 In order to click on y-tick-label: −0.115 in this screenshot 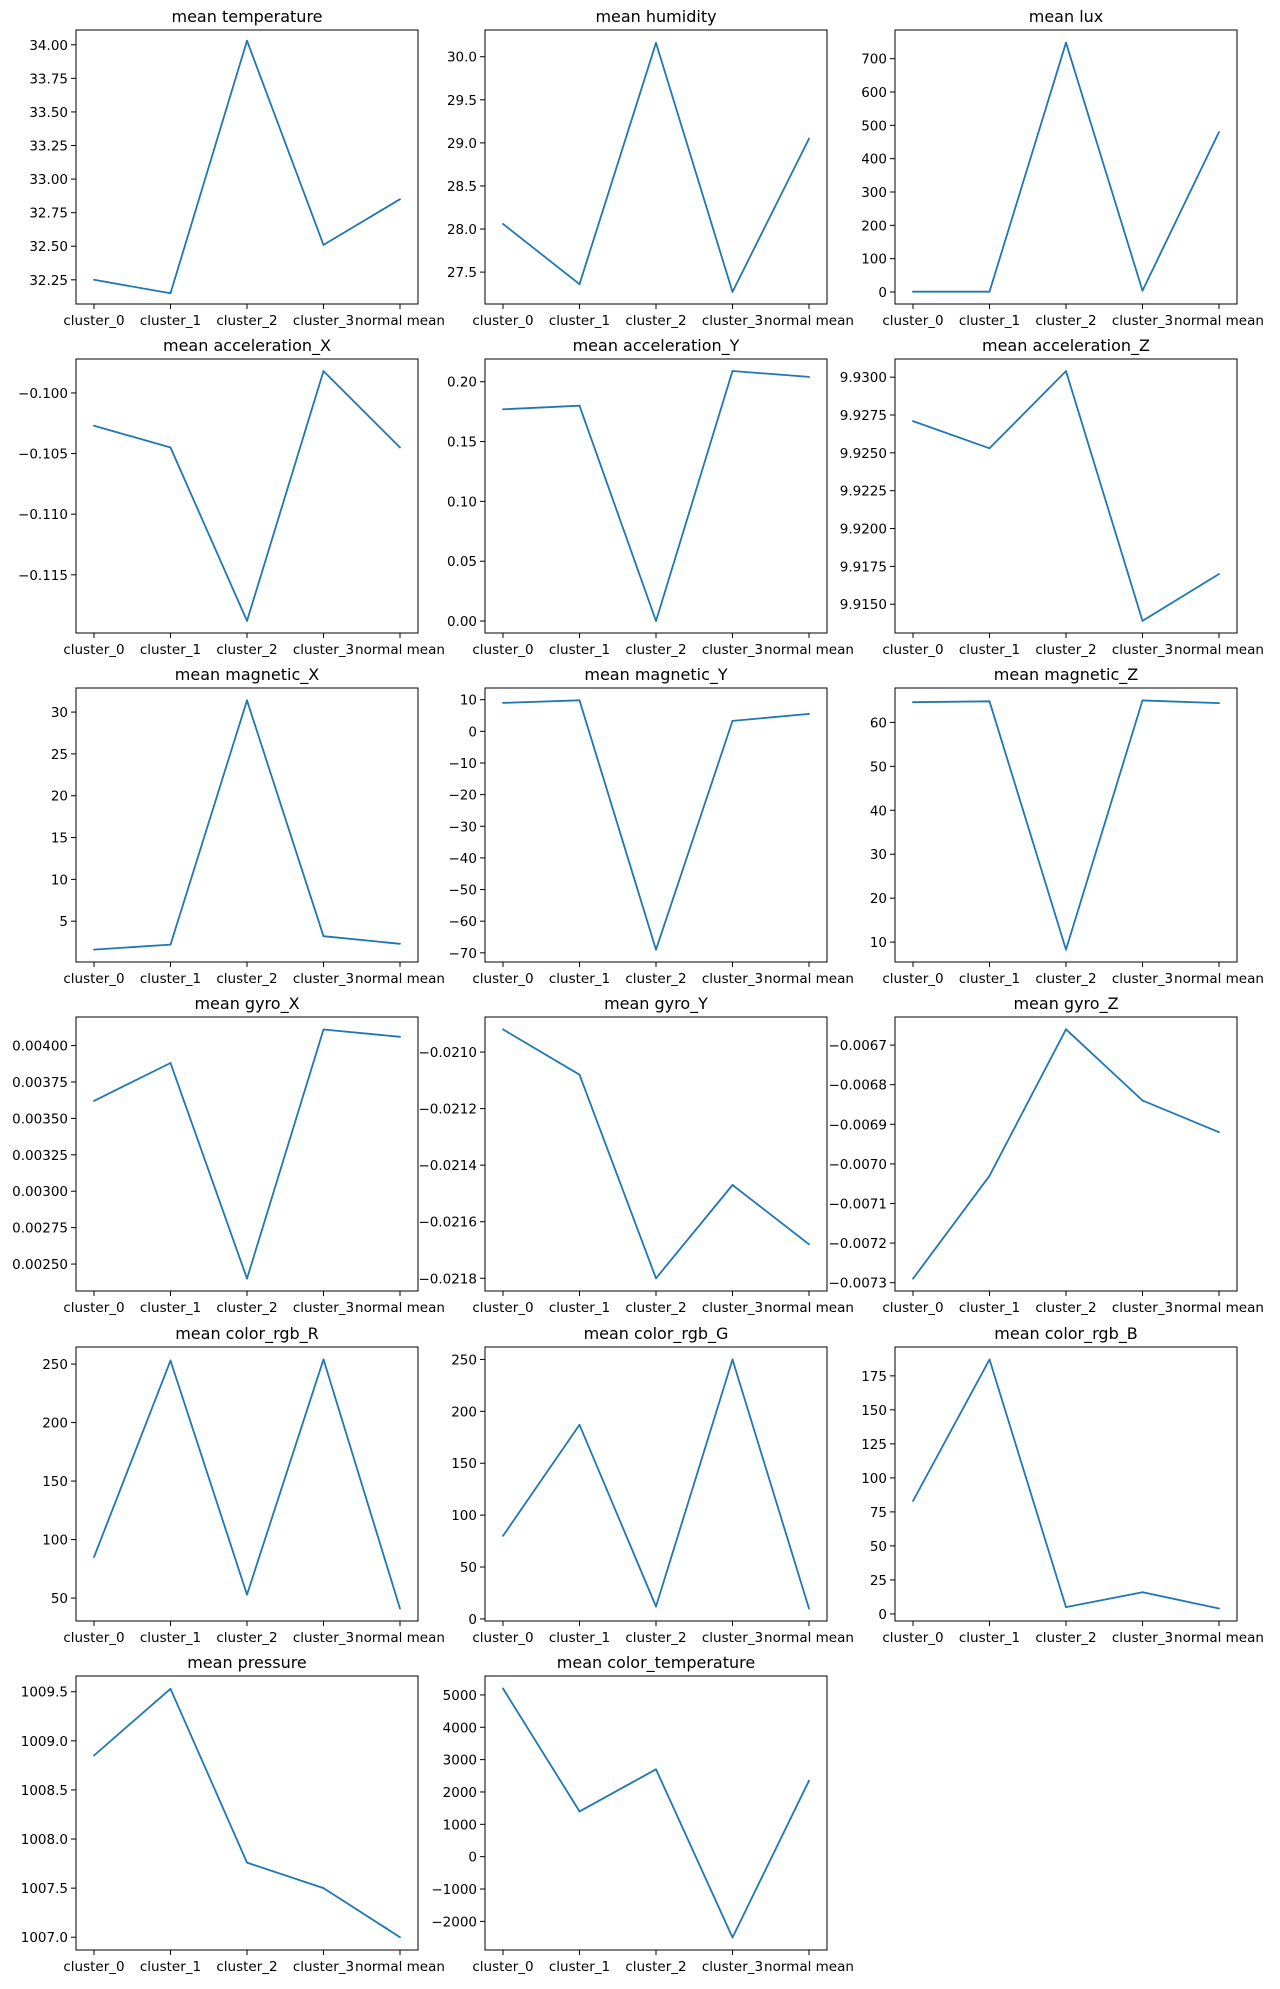, I will do `click(43, 576)`.